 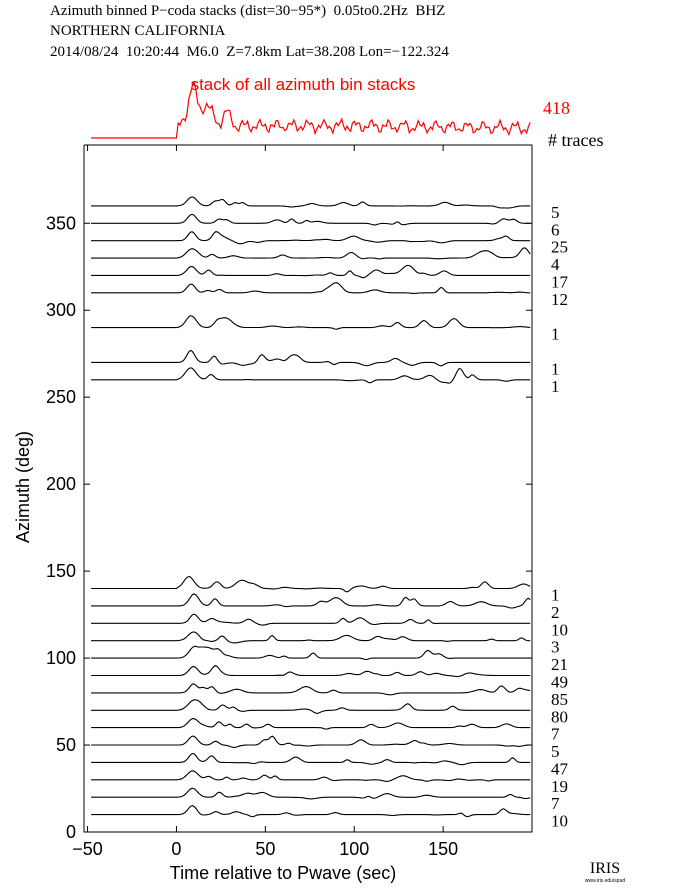 What do you see at coordinates (61, 397) in the screenshot?
I see `y-tick-label: 250` at bounding box center [61, 397].